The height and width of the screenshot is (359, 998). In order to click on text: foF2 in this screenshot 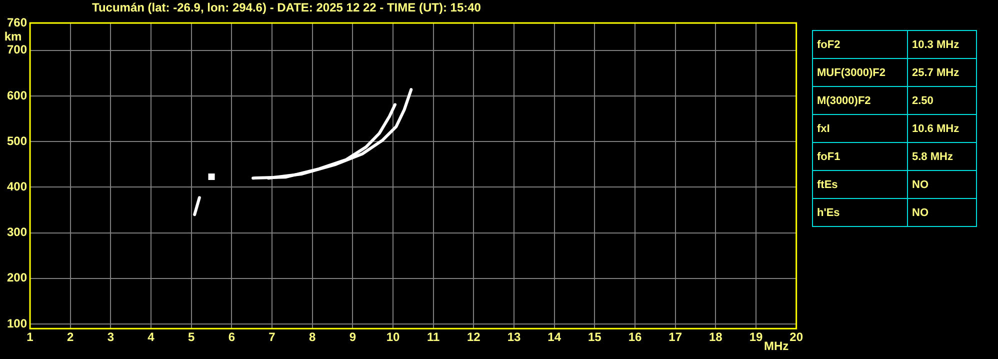, I will do `click(860, 44)`.